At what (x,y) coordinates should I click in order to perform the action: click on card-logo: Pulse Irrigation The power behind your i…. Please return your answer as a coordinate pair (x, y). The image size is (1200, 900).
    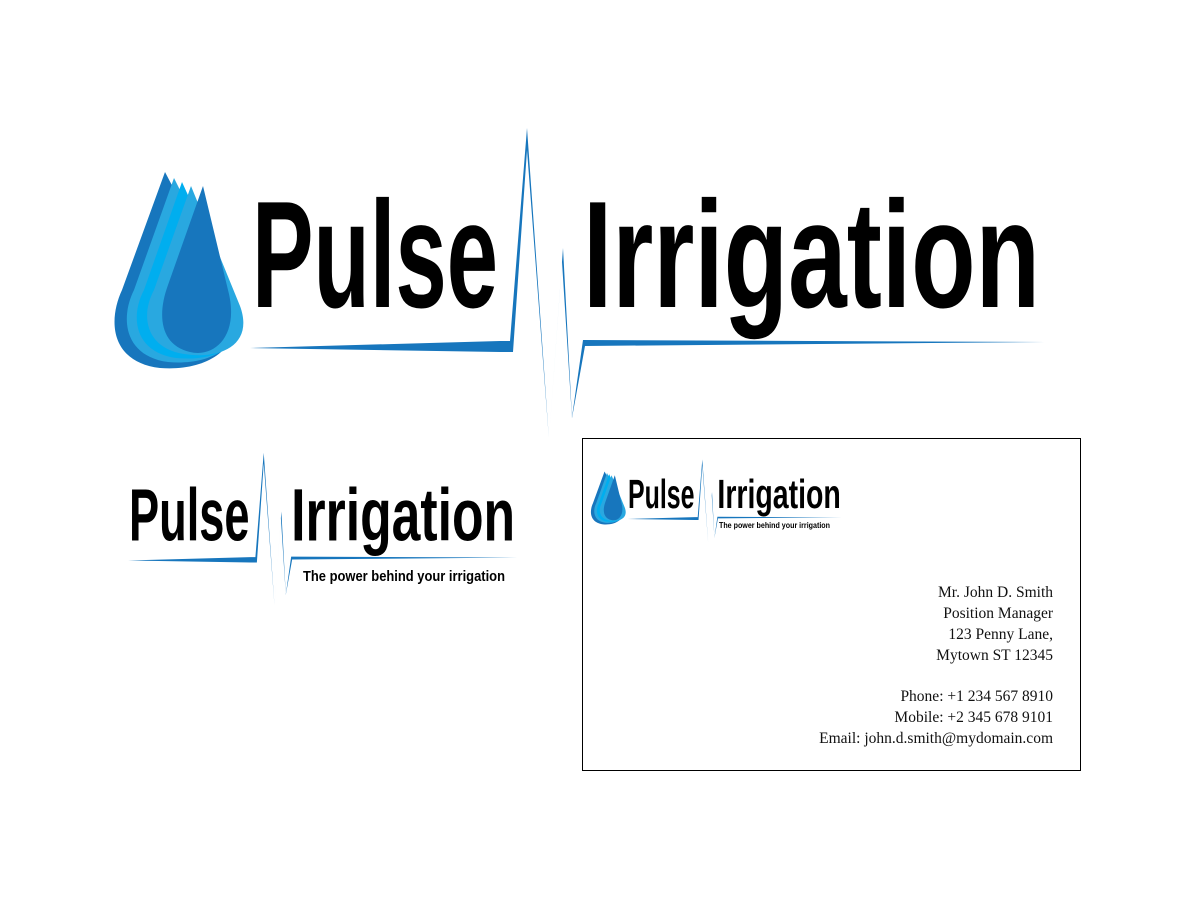
    Looking at the image, I should click on (716, 501).